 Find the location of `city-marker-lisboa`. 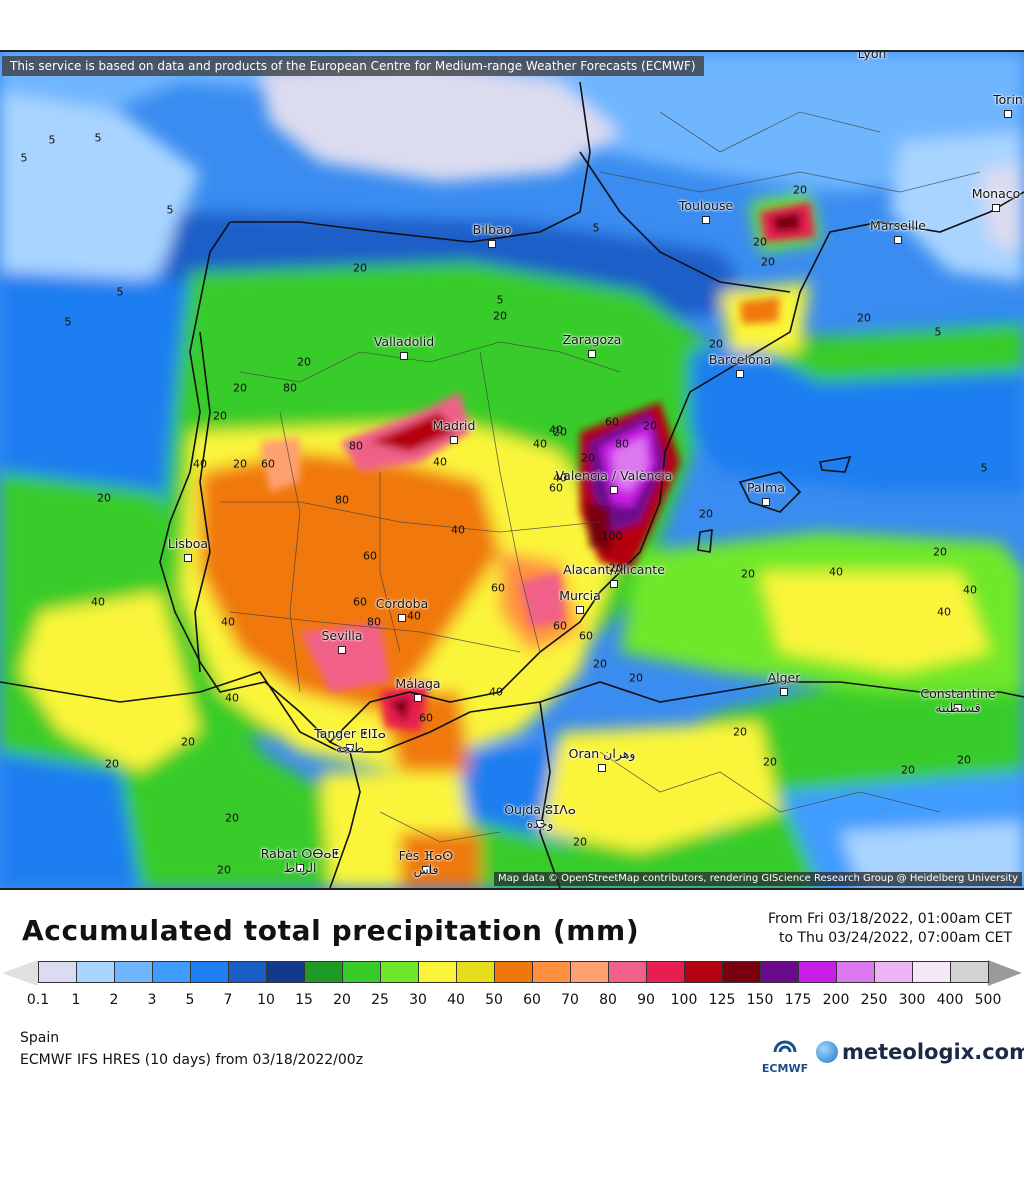

city-marker-lisboa is located at coordinates (188, 558).